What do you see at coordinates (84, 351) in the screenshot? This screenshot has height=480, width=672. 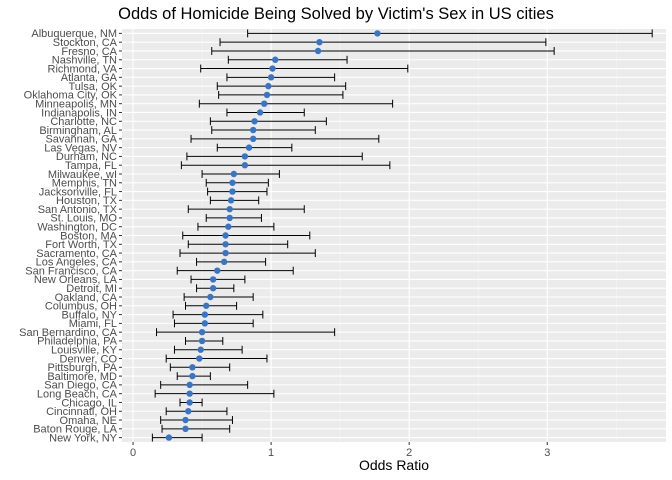 I see `y-tick-label: Louisville, KY` at bounding box center [84, 351].